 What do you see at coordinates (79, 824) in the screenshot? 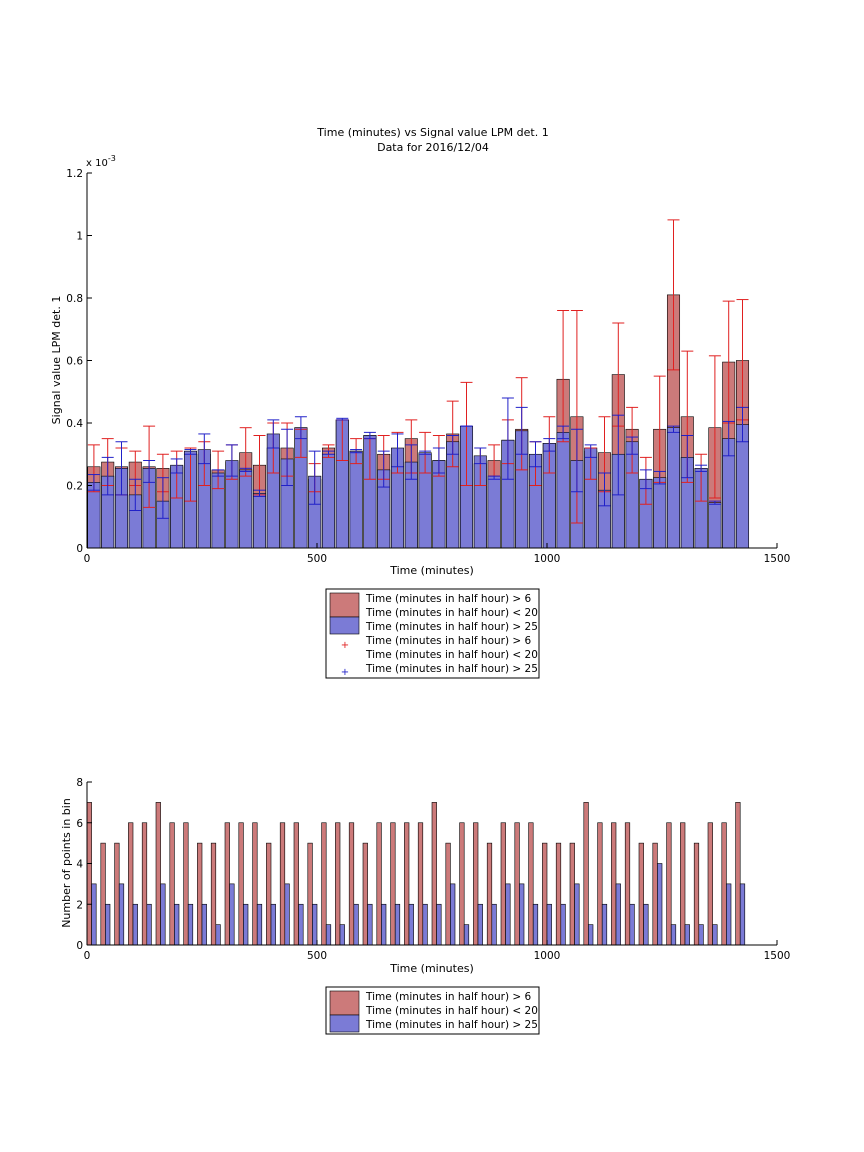
I see `bottom-y-tick-label: 6` at bounding box center [79, 824].